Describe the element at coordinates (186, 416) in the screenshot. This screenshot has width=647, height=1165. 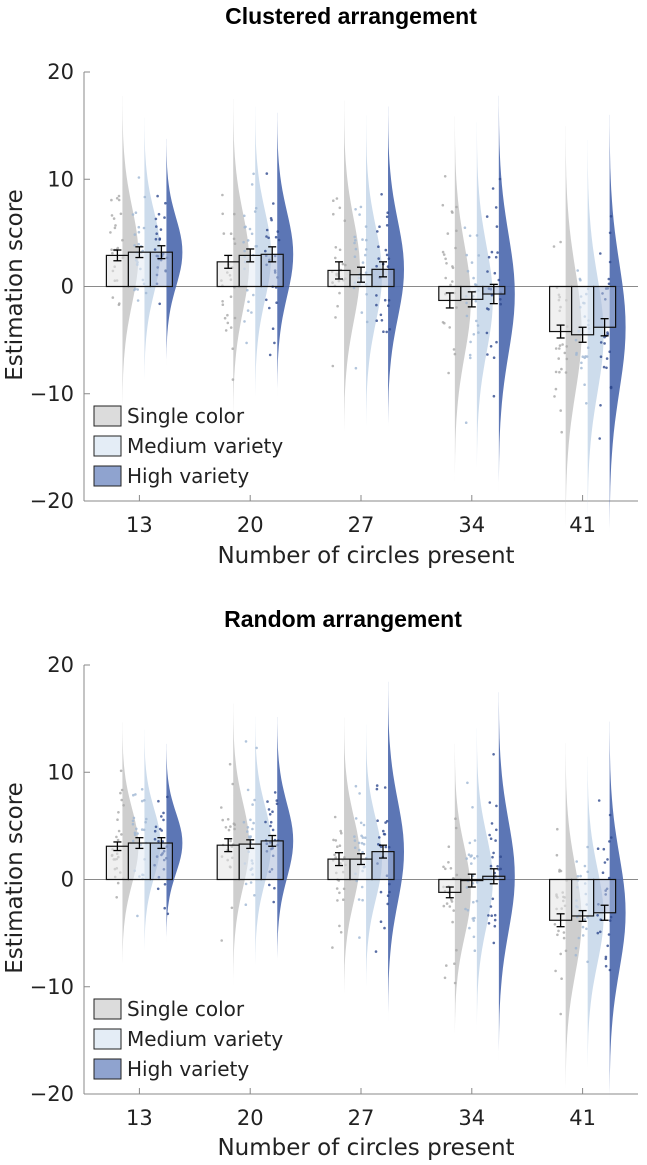
I see `legend-label: Single color` at that location.